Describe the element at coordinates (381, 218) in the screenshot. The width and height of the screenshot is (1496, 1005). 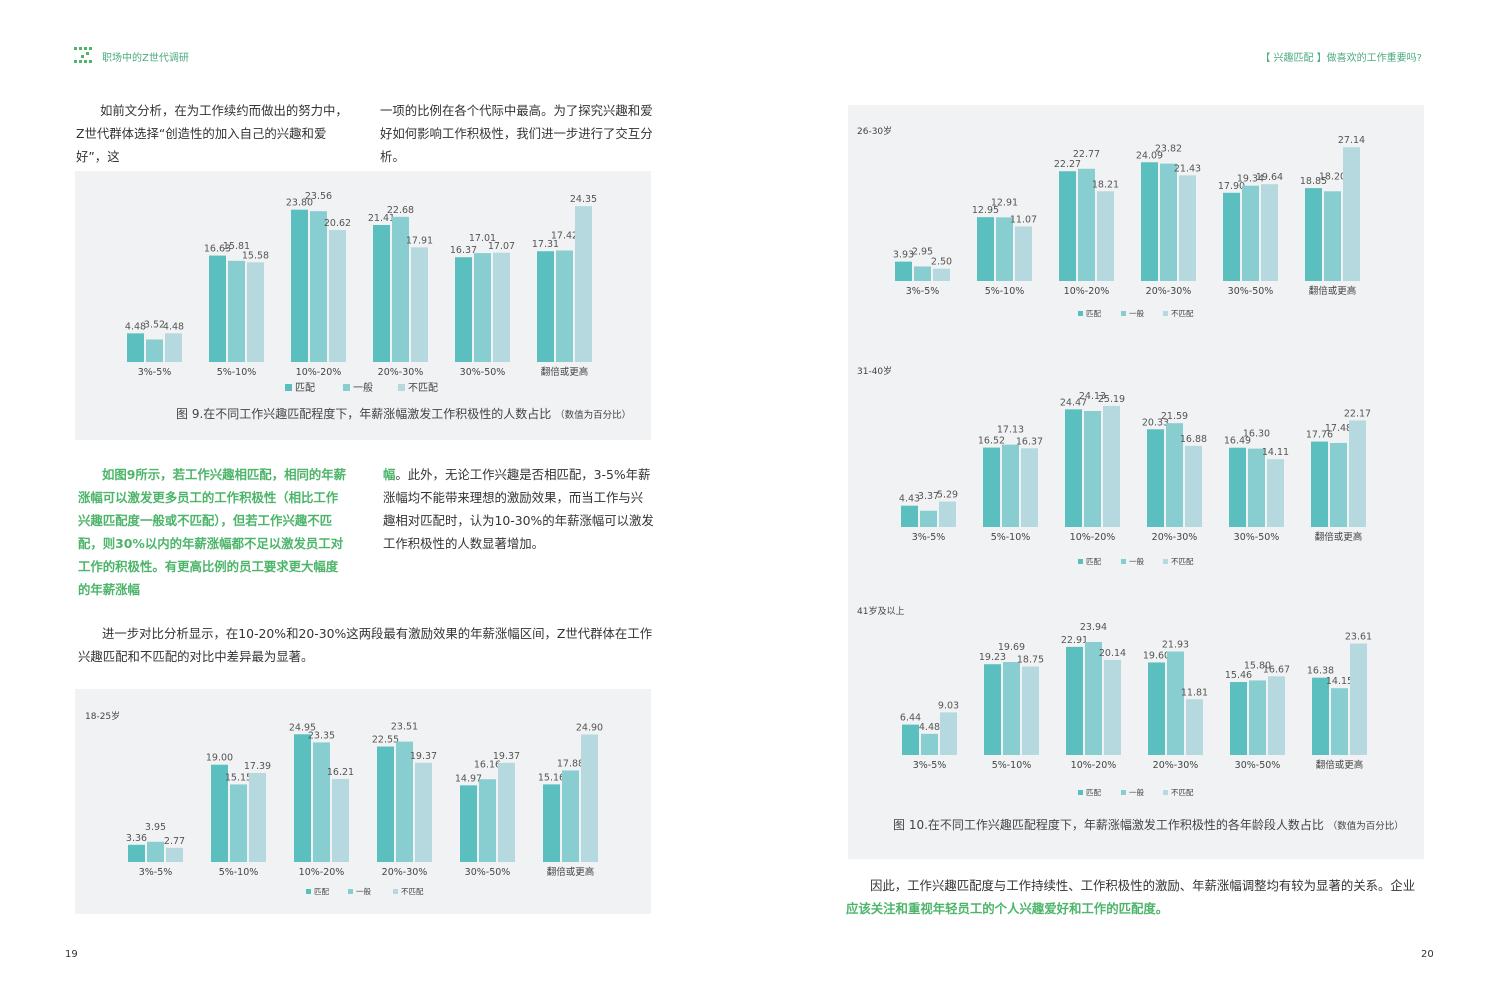
I see `data-label: 21.41` at that location.